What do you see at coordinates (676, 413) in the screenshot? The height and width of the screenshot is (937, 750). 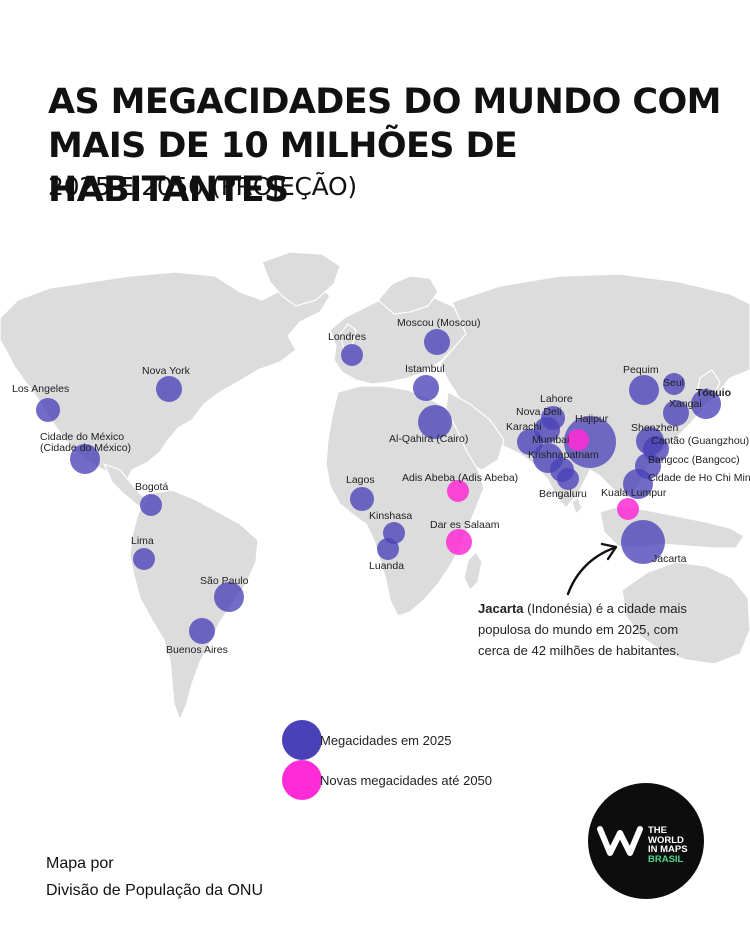 I see `city-28-bubble` at bounding box center [676, 413].